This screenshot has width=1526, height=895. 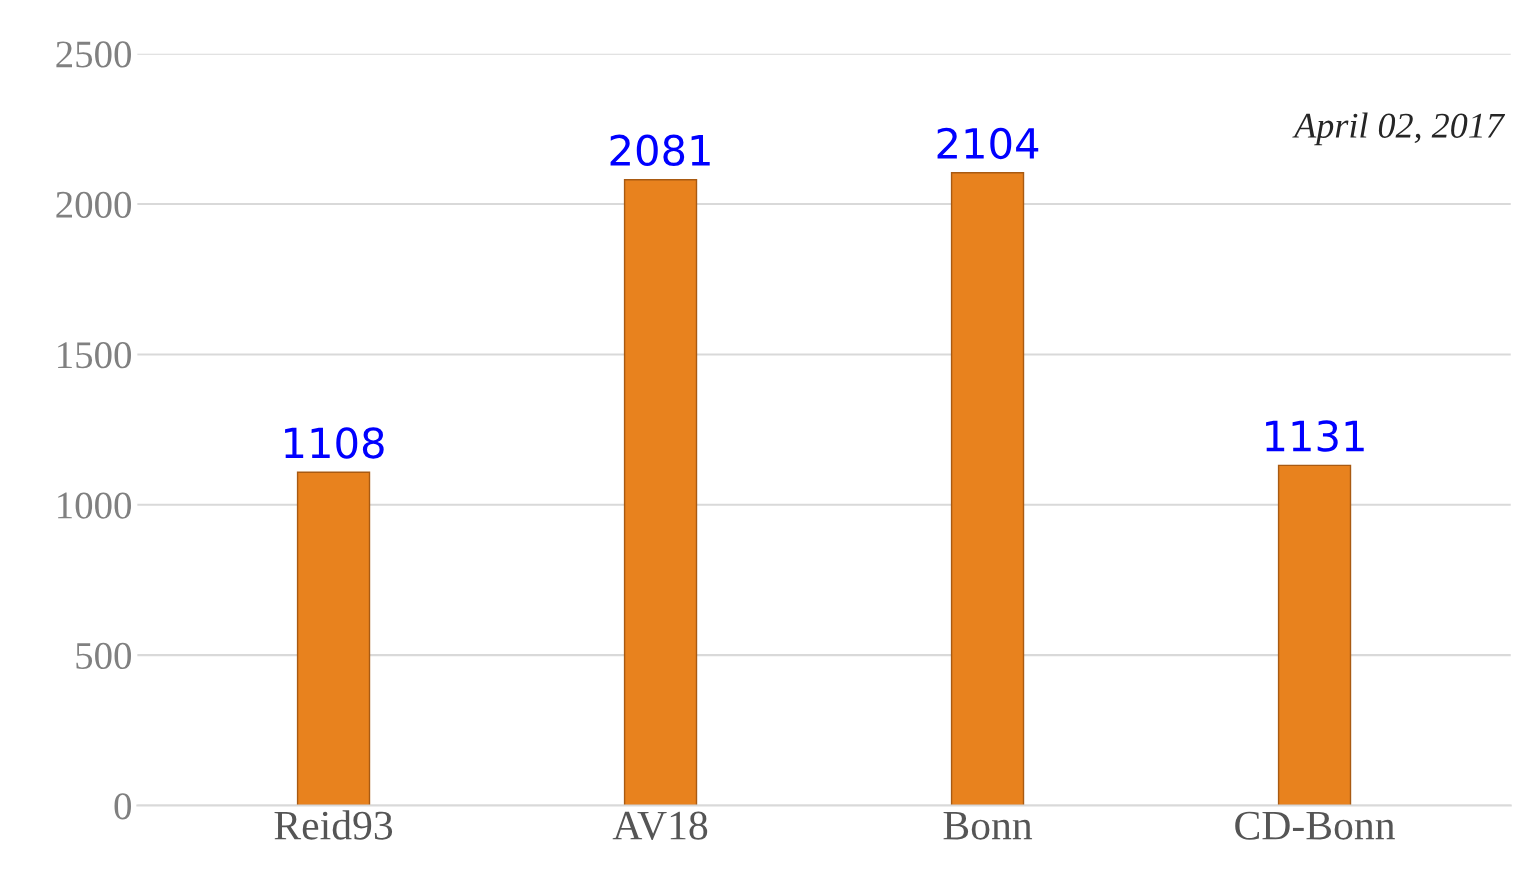 I want to click on y-tick-label: 500, so click(x=103, y=656).